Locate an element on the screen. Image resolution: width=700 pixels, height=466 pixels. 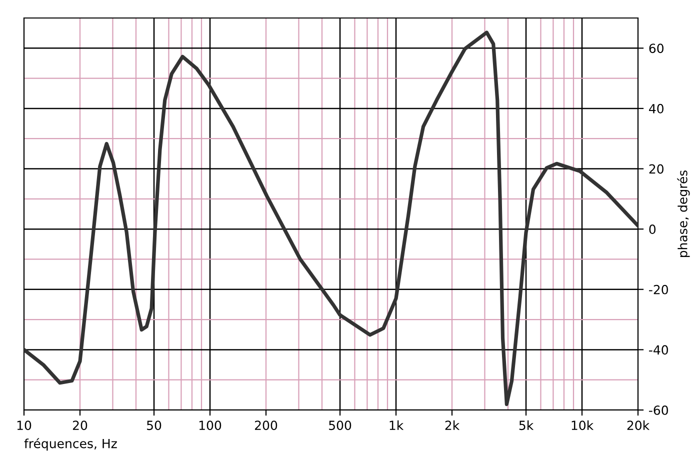
x-tick-label: 1k is located at coordinates (397, 425).